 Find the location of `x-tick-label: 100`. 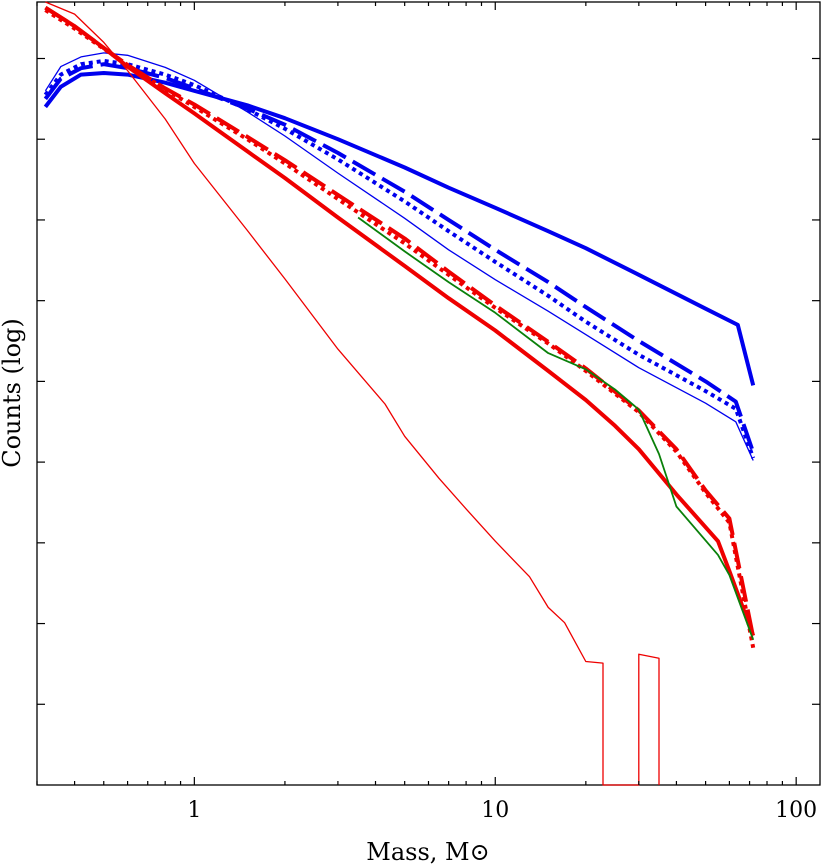

x-tick-label: 100 is located at coordinates (796, 810).